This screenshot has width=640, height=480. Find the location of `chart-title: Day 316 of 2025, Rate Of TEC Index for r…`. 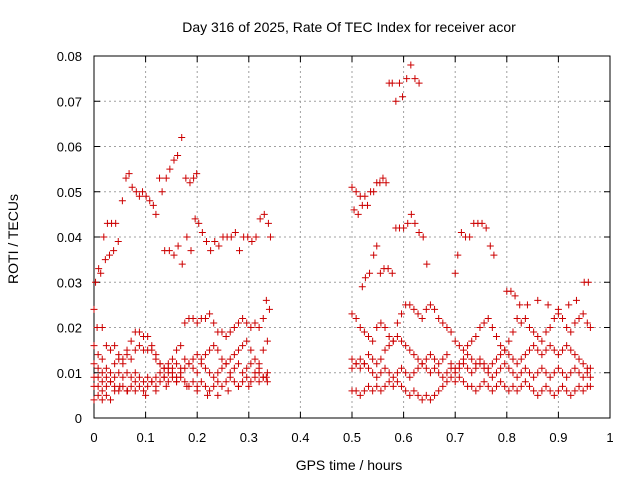

chart-title: Day 316 of 2025, Rate Of TEC Index for r… is located at coordinates (349, 27).